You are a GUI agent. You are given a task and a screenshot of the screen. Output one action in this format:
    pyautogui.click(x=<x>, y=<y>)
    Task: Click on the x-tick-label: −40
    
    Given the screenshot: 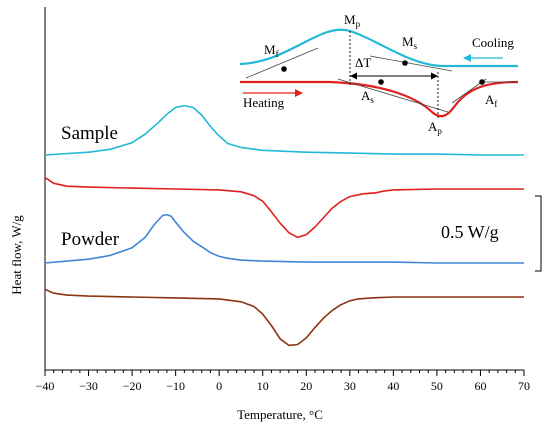 What is the action you would take?
    pyautogui.click(x=45, y=386)
    